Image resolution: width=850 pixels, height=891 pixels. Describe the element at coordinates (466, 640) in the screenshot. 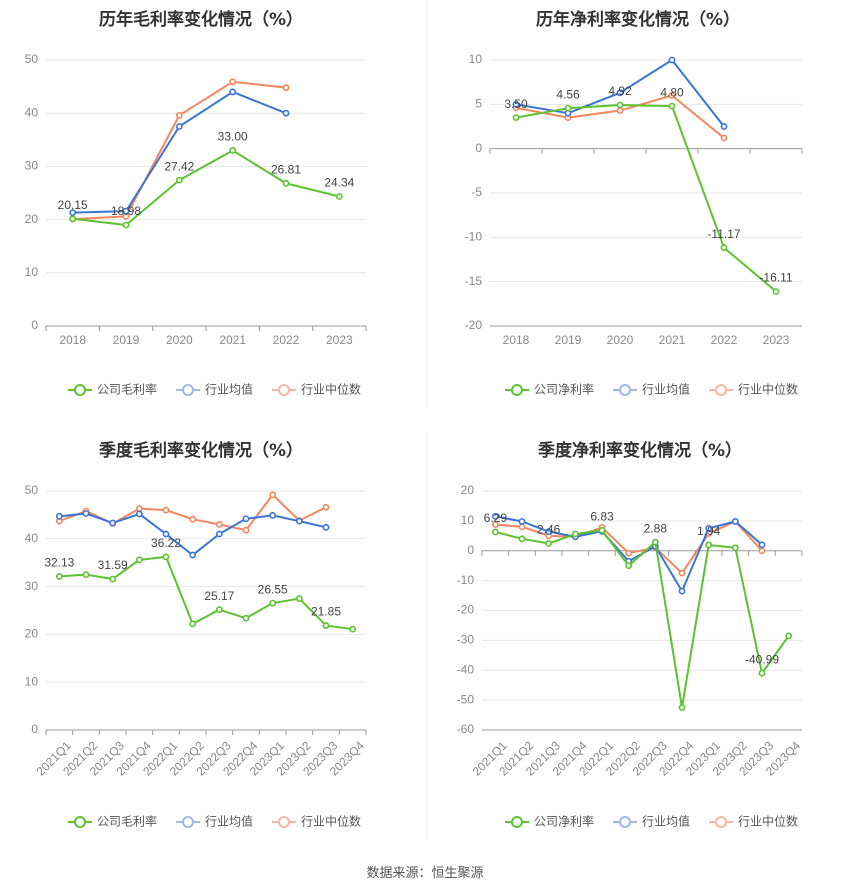

I see `y-tick-label: -30` at that location.